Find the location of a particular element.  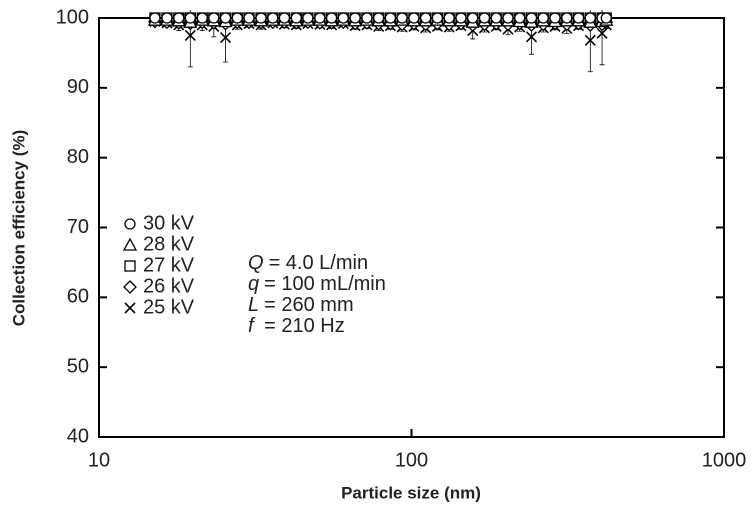

x-tick-label: 1000 is located at coordinates (724, 460).